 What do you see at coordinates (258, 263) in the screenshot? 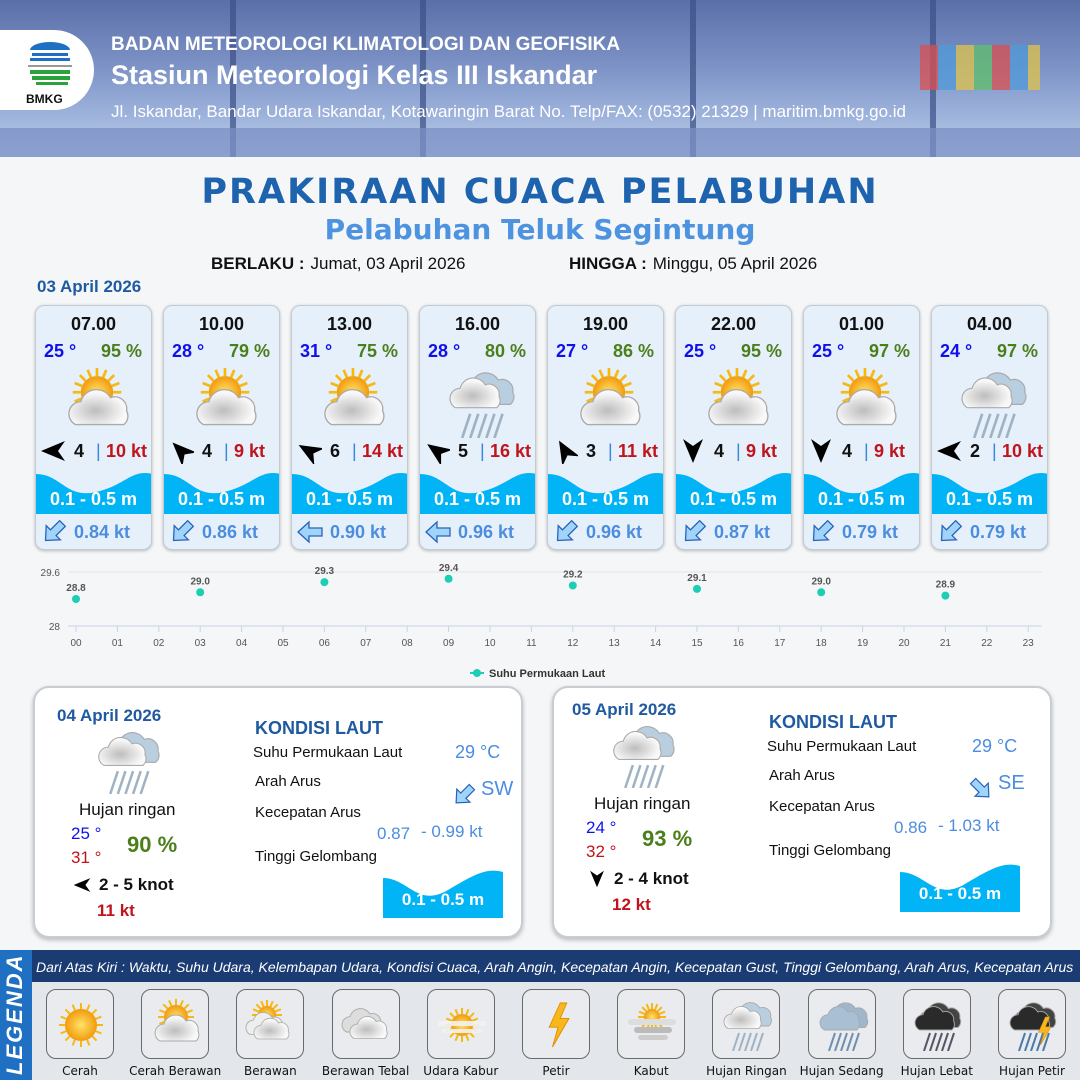
I see `valid-from-label: BERLAKU :` at bounding box center [258, 263].